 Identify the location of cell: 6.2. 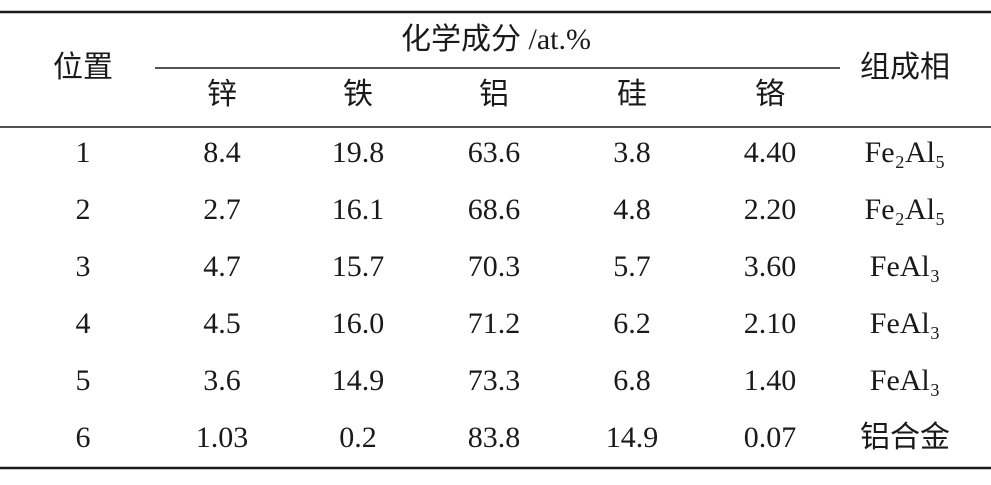
(632, 323).